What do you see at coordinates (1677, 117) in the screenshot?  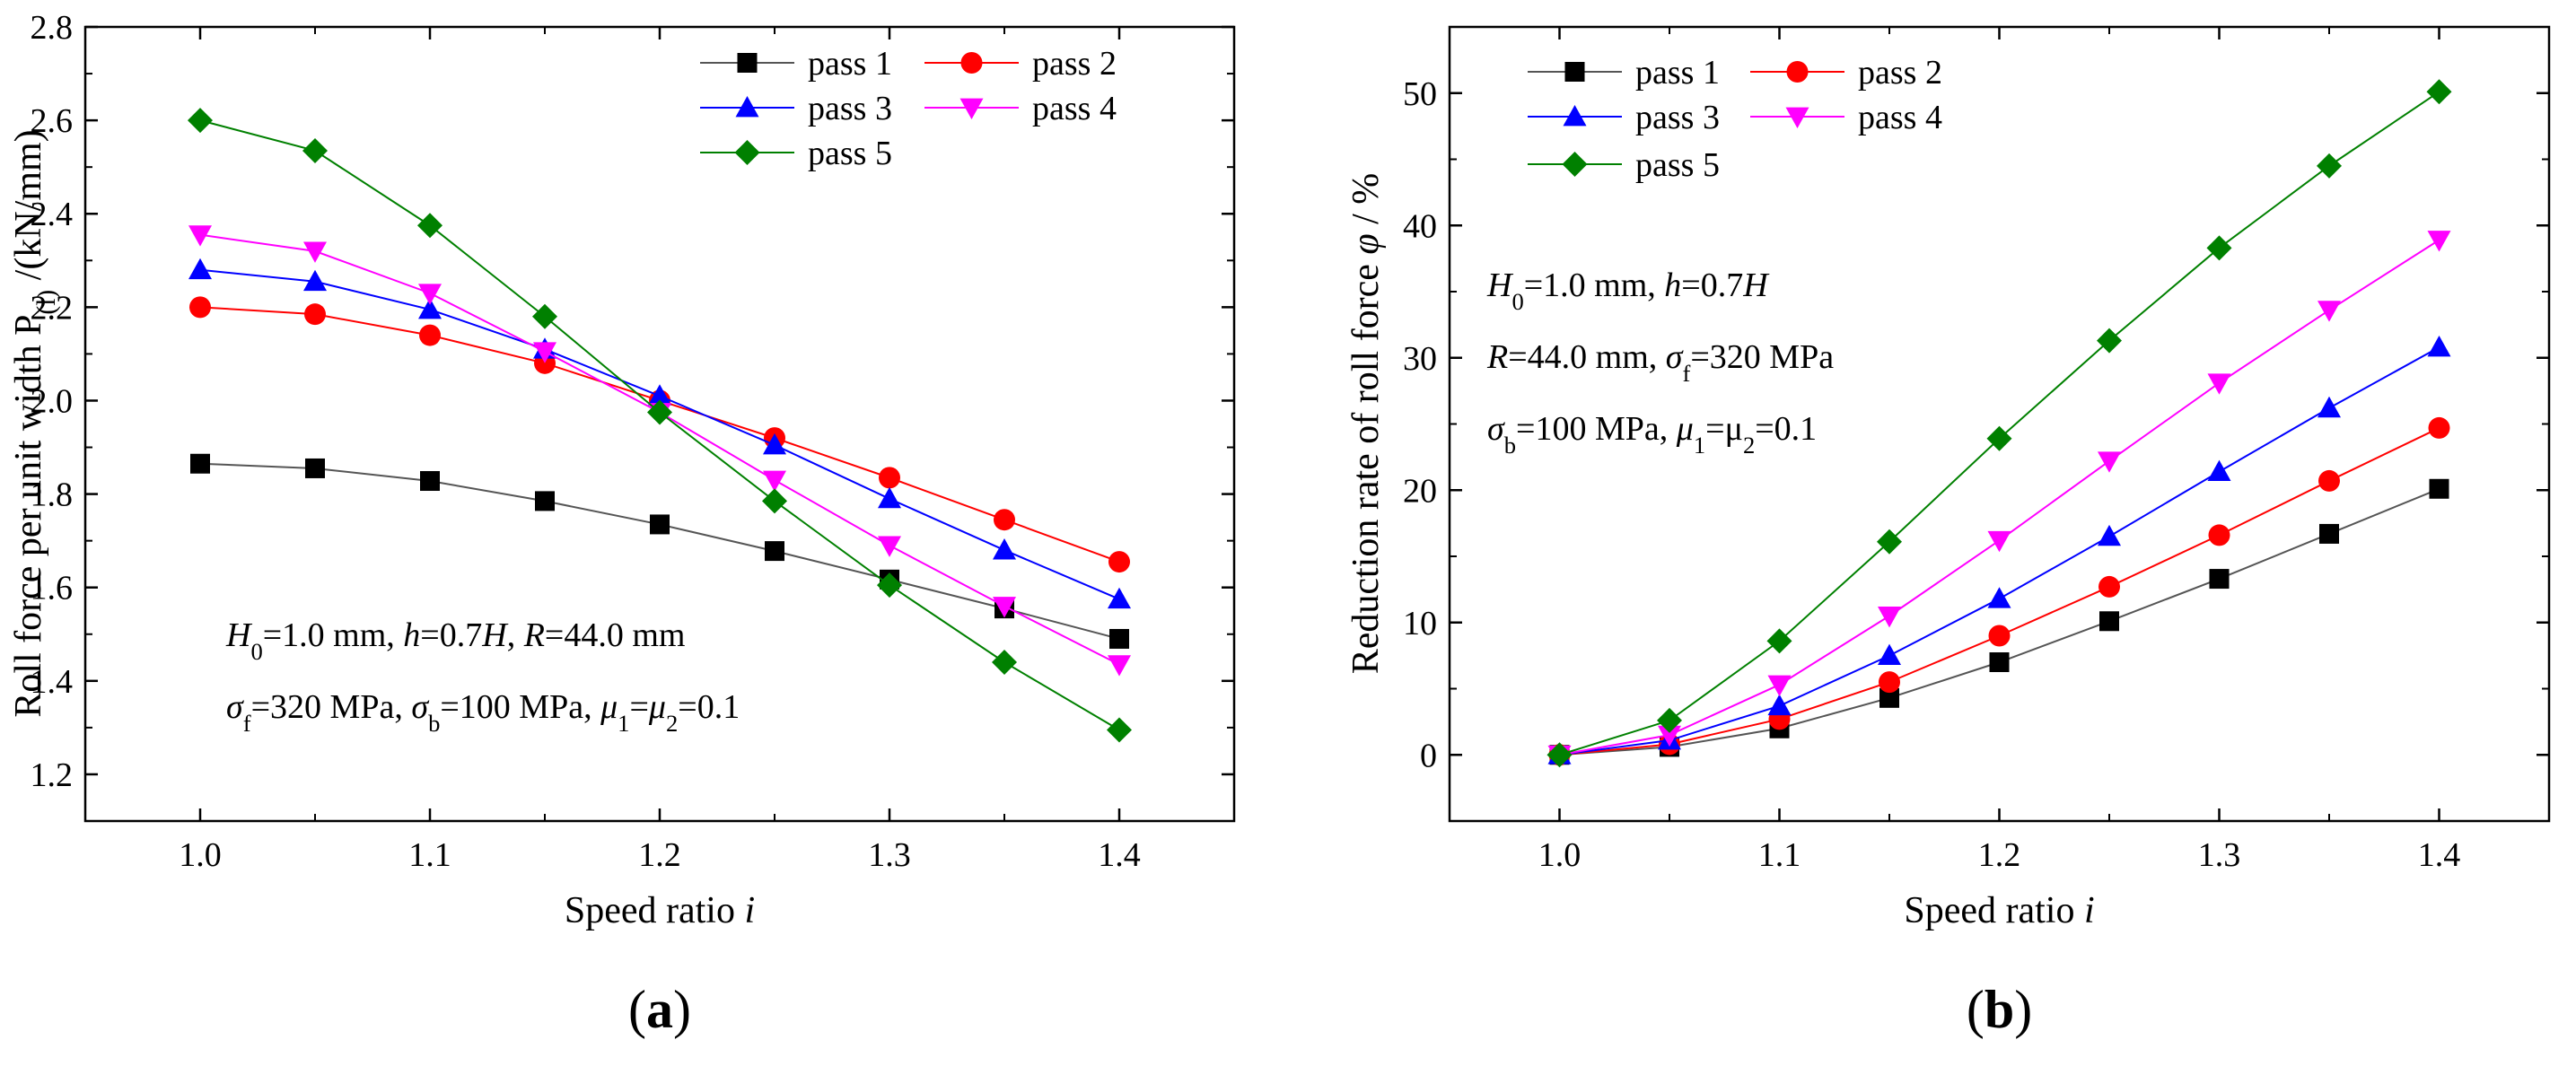 I see `legend-label: pass 3` at bounding box center [1677, 117].